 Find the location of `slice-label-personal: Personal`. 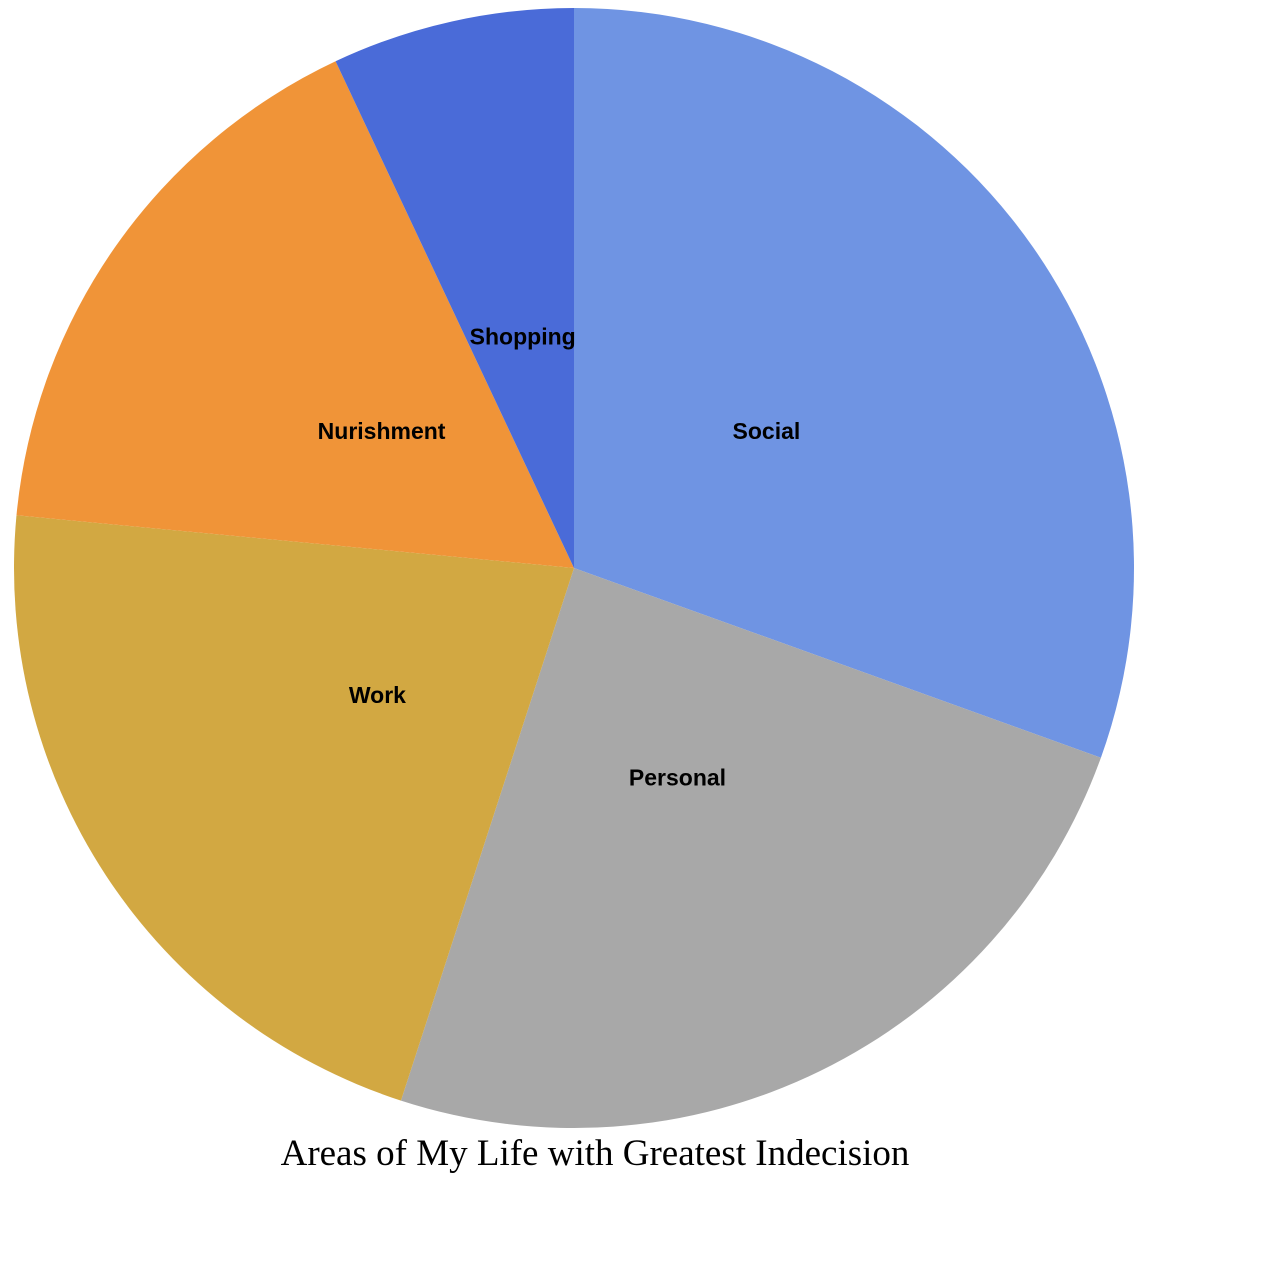

slice-label-personal: Personal is located at coordinates (677, 777).